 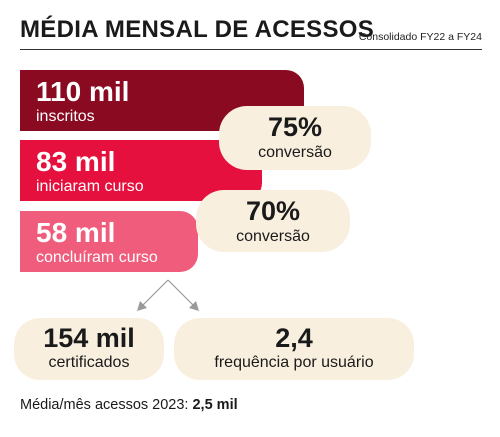 What do you see at coordinates (90, 186) in the screenshot?
I see `funnel-label: iniciaram curso` at bounding box center [90, 186].